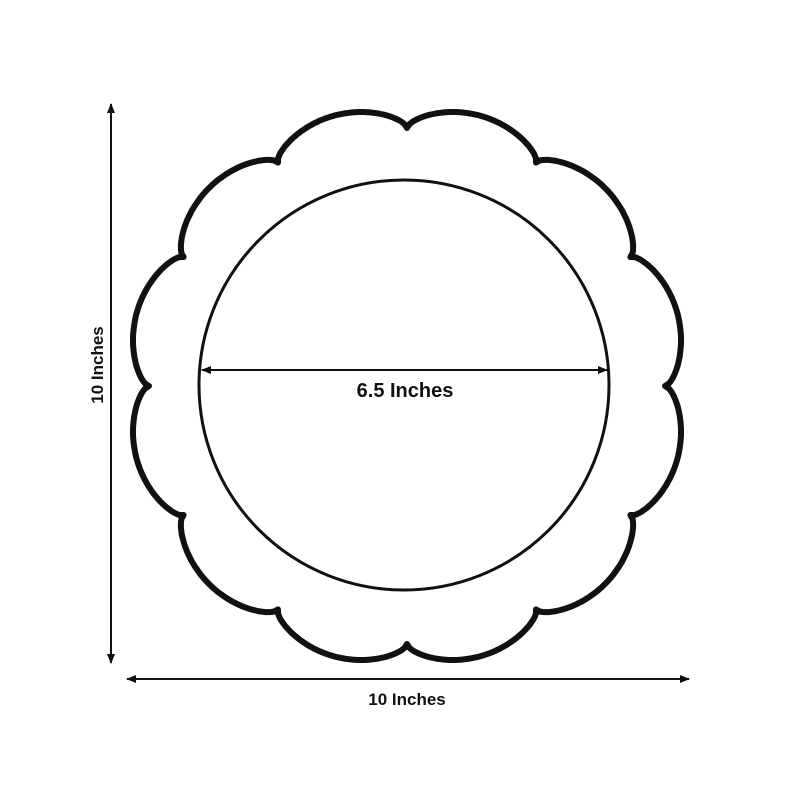  Describe the element at coordinates (97, 365) in the screenshot. I see `height-label: 10 Inches` at that location.